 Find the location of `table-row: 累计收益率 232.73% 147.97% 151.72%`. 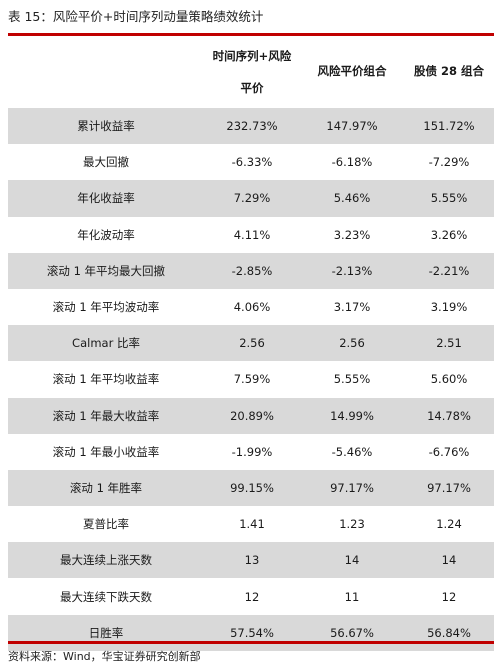

table-row: 累计收益率 232.73% 147.97% 151.72% is located at coordinates (251, 126).